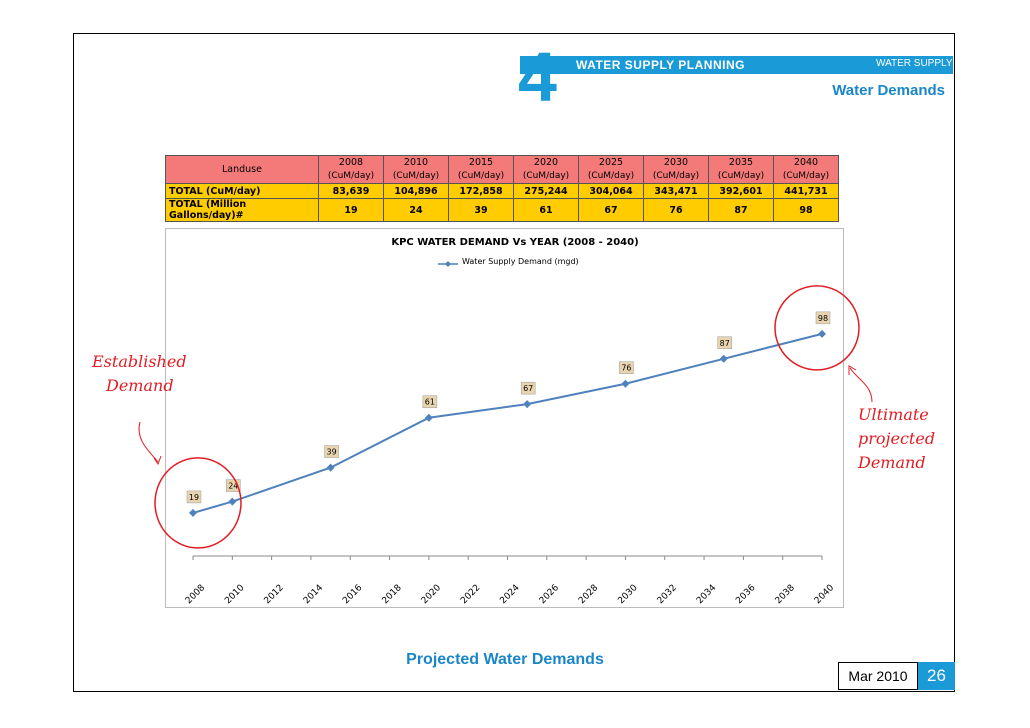  Describe the element at coordinates (242, 210) in the screenshot. I see `row-label: TOTAL (Million Gallons/day)#` at that location.